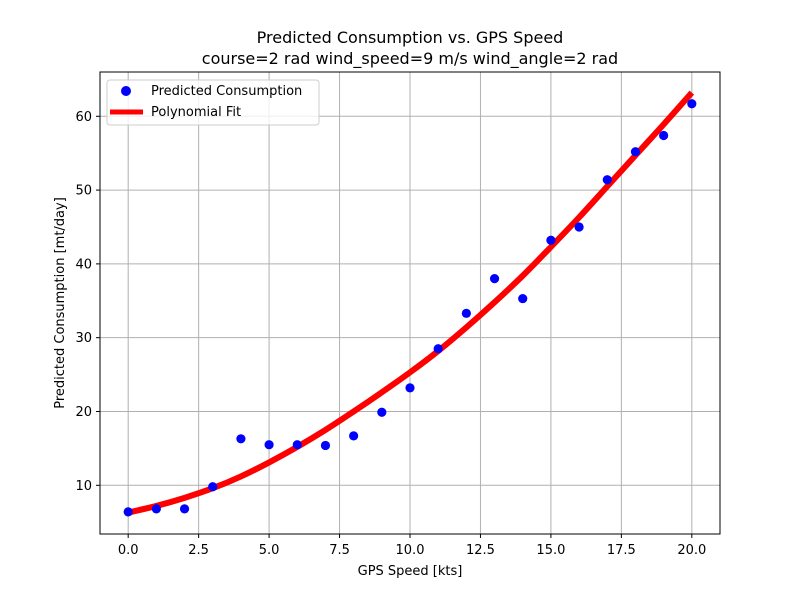 The height and width of the screenshot is (600, 800). I want to click on y-axis-label: Predicted Consumption [mt/day], so click(60, 303).